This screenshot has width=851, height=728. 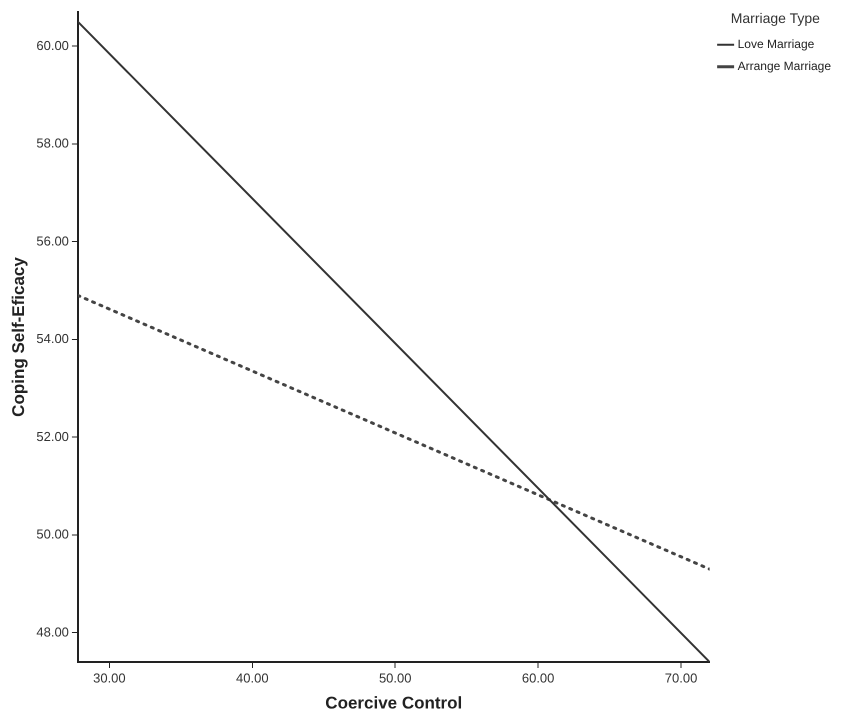 What do you see at coordinates (18, 336) in the screenshot?
I see `y-axis-title: Coping Self-Eficacy` at bounding box center [18, 336].